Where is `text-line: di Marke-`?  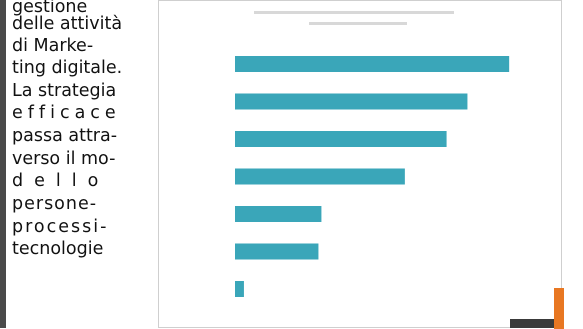 text-line: di Marke- is located at coordinates (81, 46).